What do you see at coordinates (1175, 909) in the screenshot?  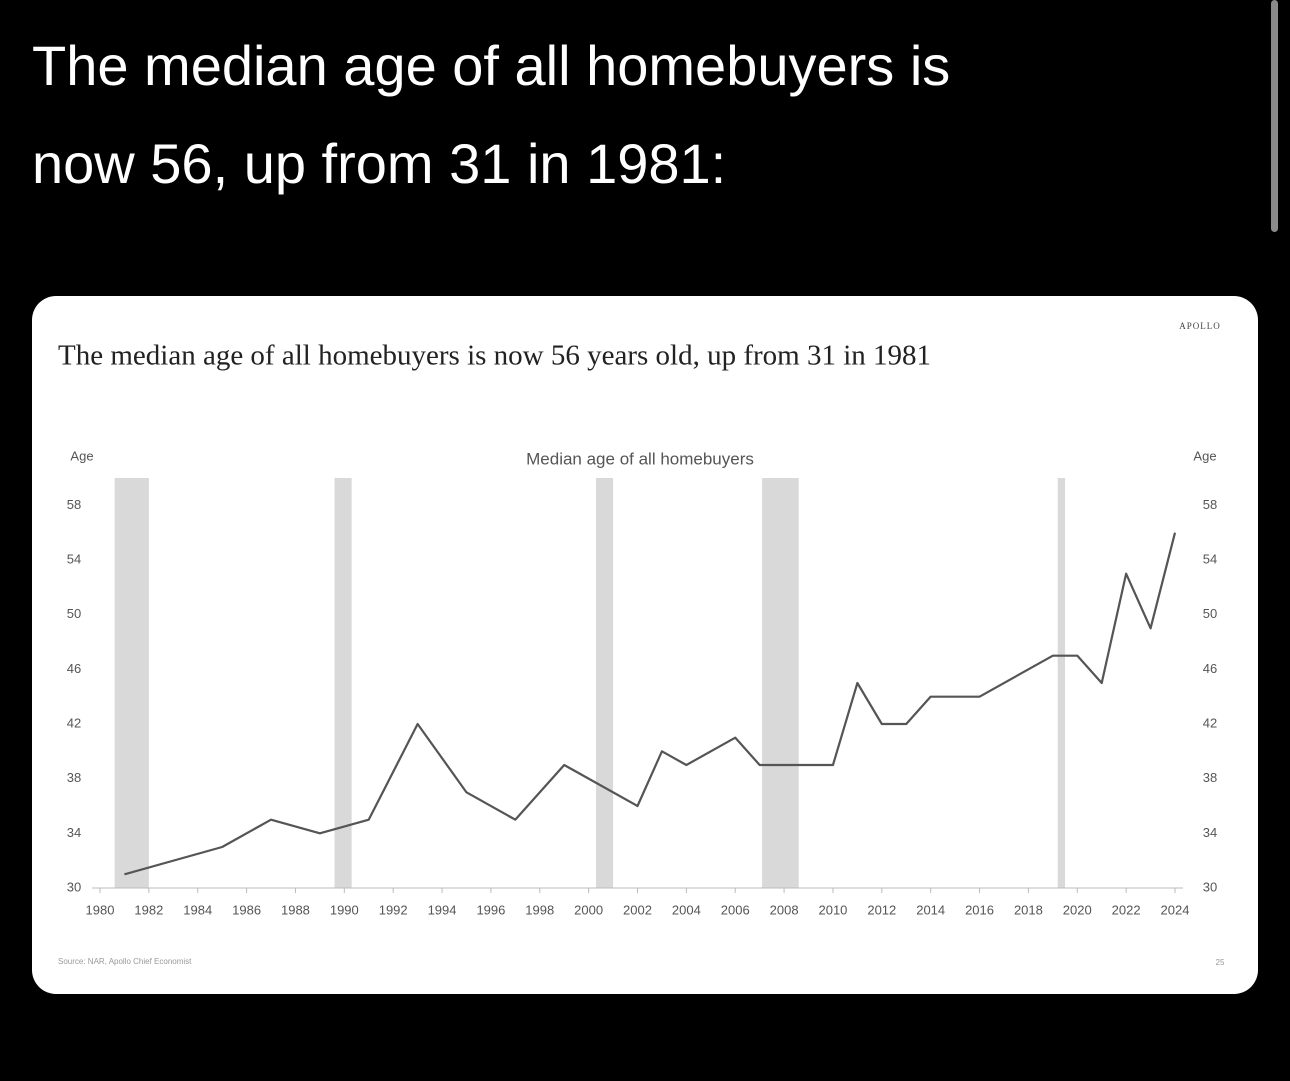 I see `x-tick-label: 2024` at bounding box center [1175, 909].